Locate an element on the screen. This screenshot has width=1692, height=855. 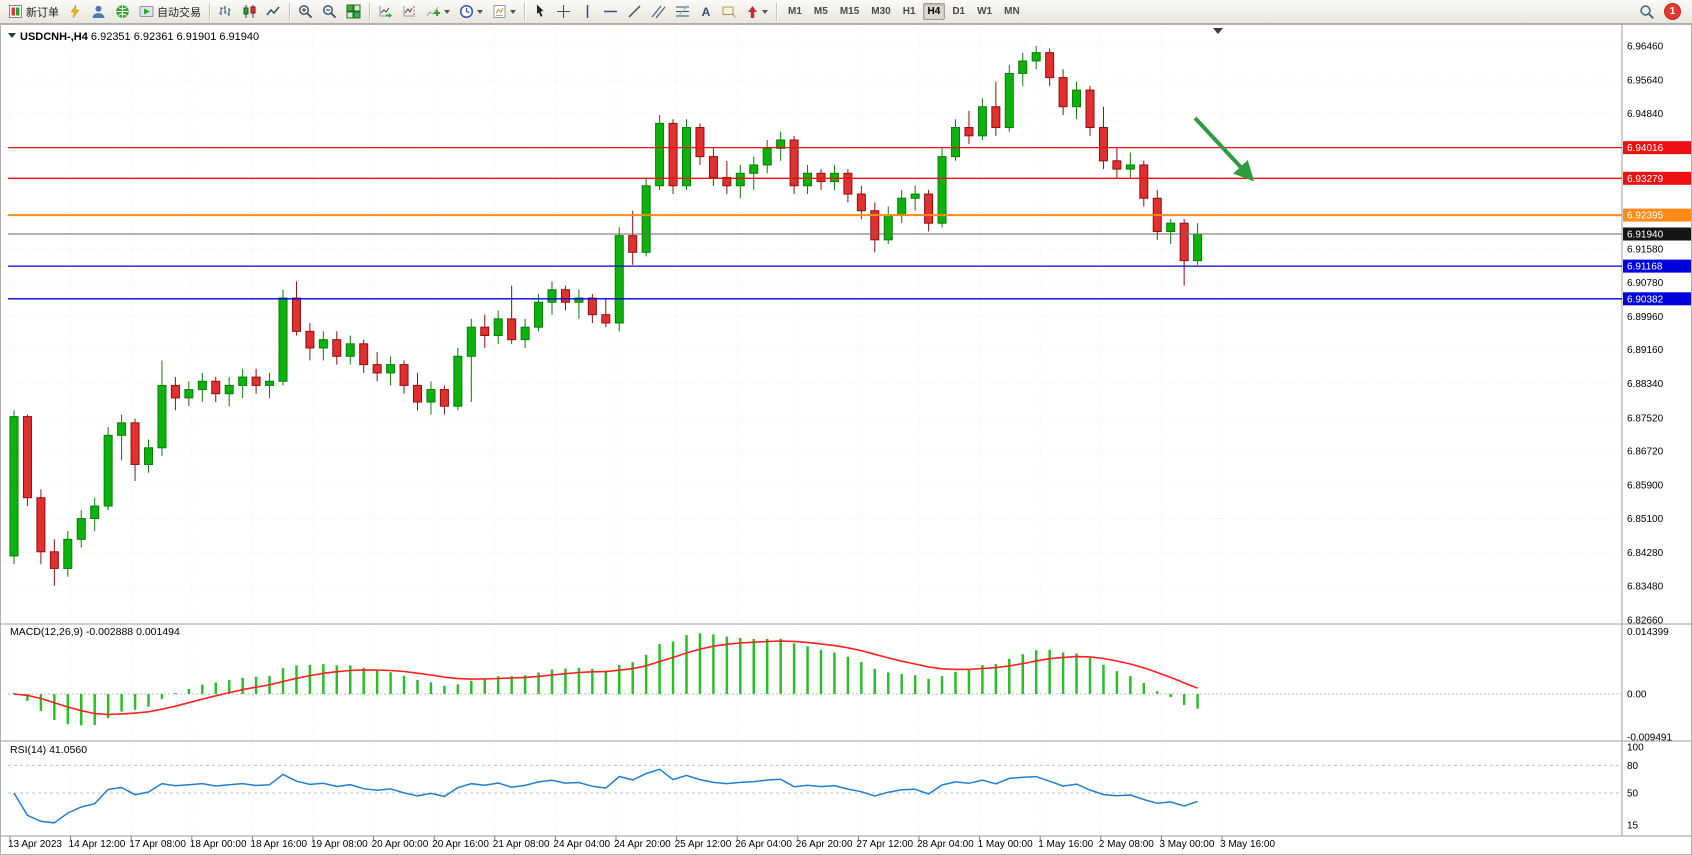
timeframe-M1: M1 is located at coordinates (795, 11).